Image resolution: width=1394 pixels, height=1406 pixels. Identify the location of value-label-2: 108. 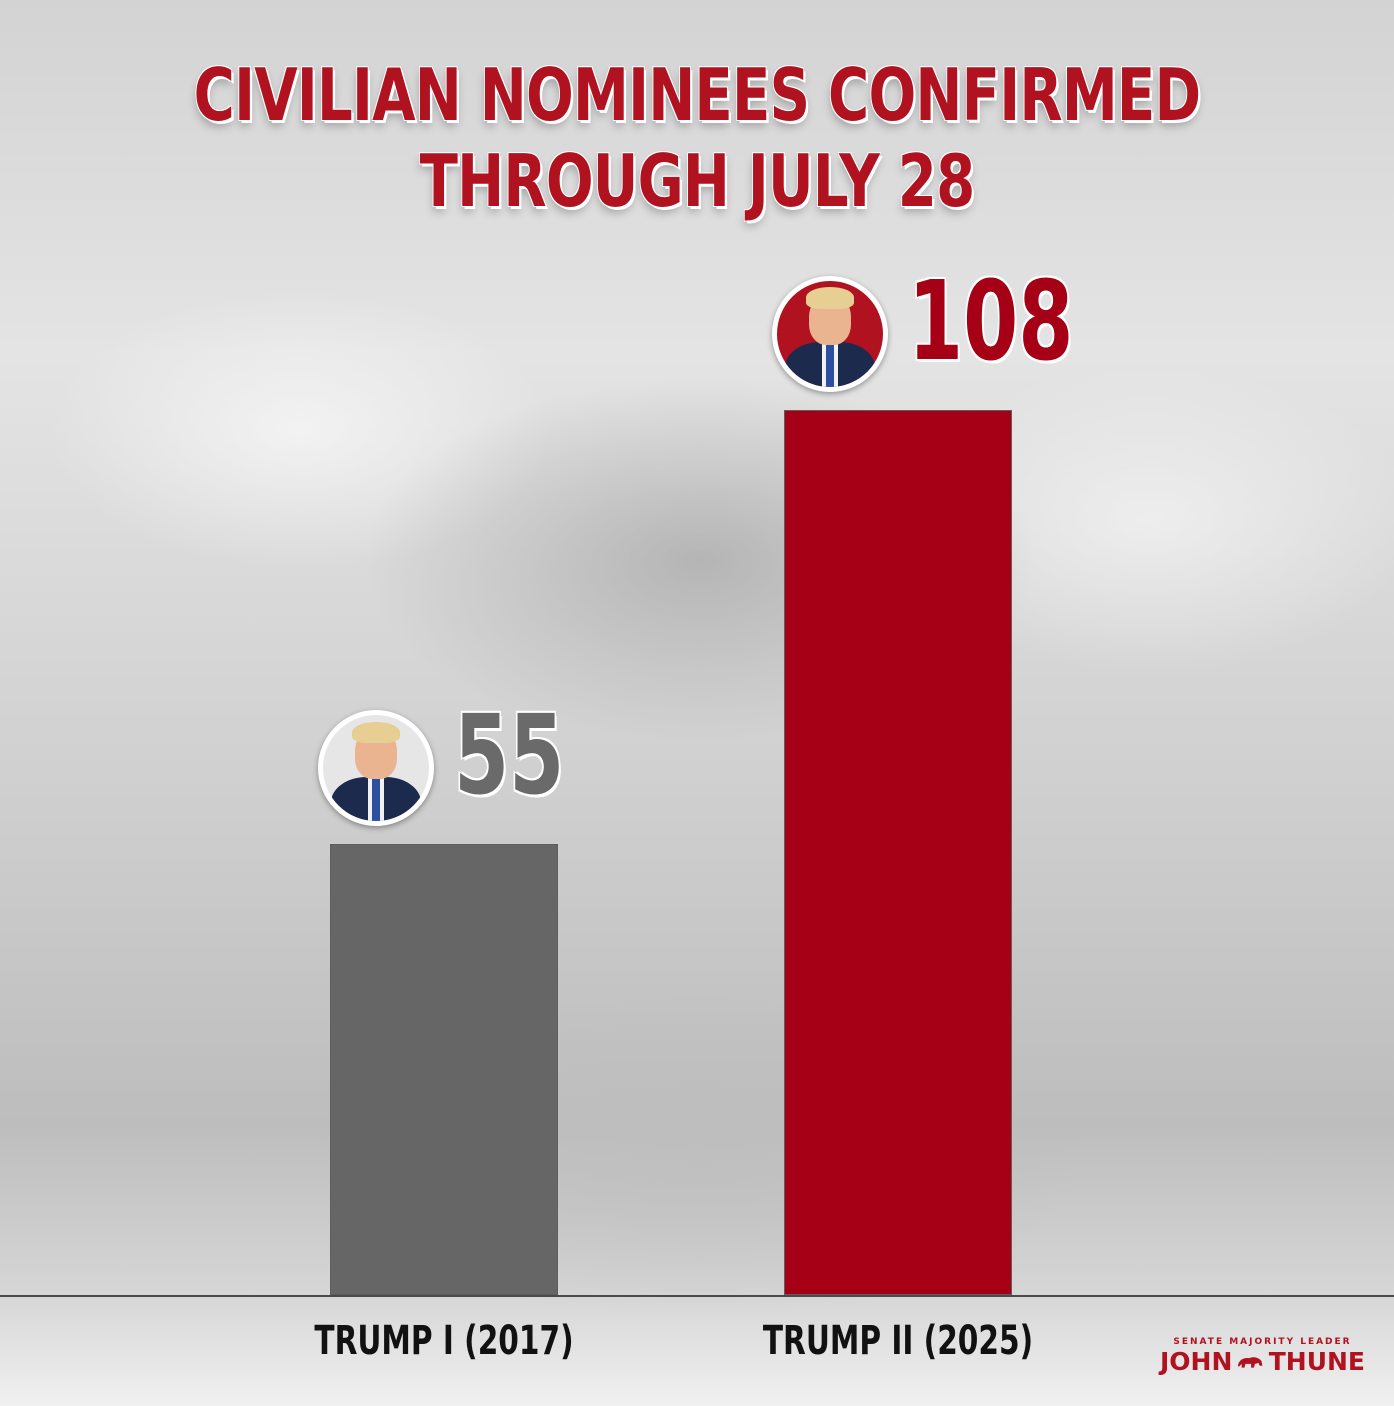
(991, 321).